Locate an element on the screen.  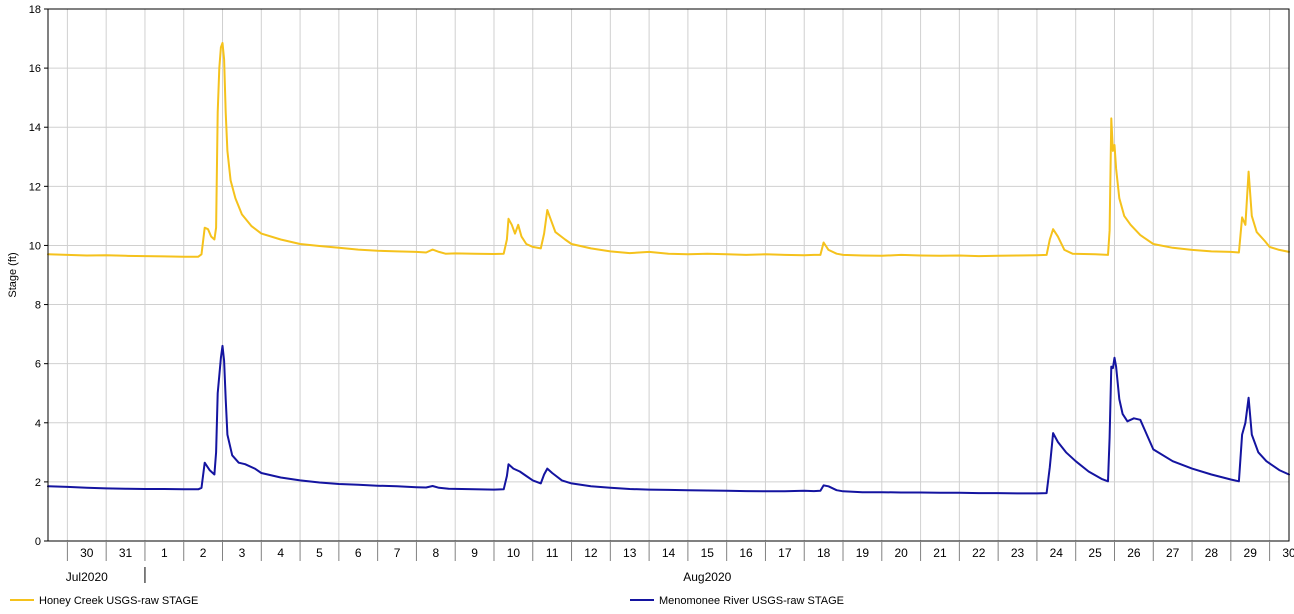
month-label: Jul2020 is located at coordinates (87, 577).